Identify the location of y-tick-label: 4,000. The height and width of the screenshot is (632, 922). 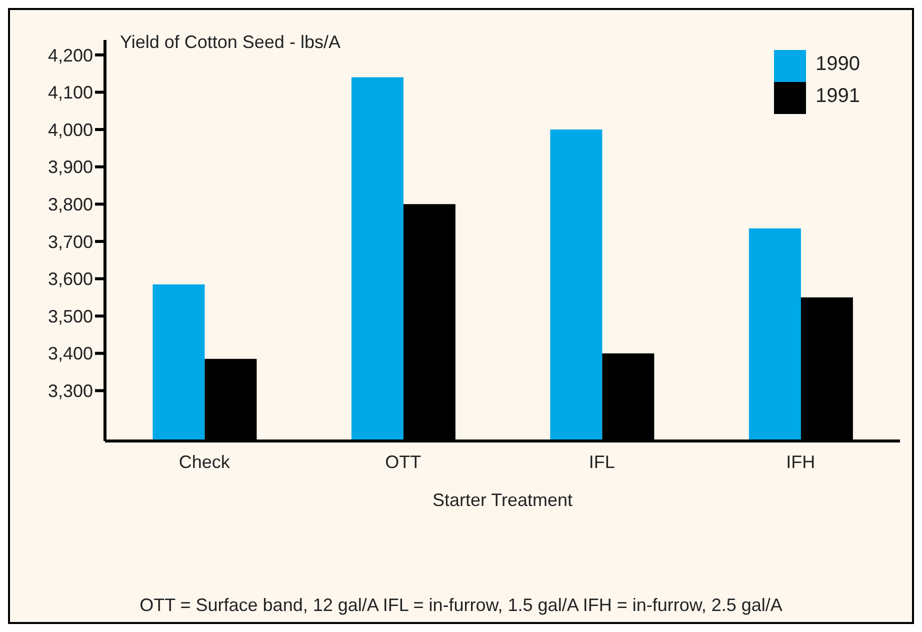
(70, 130).